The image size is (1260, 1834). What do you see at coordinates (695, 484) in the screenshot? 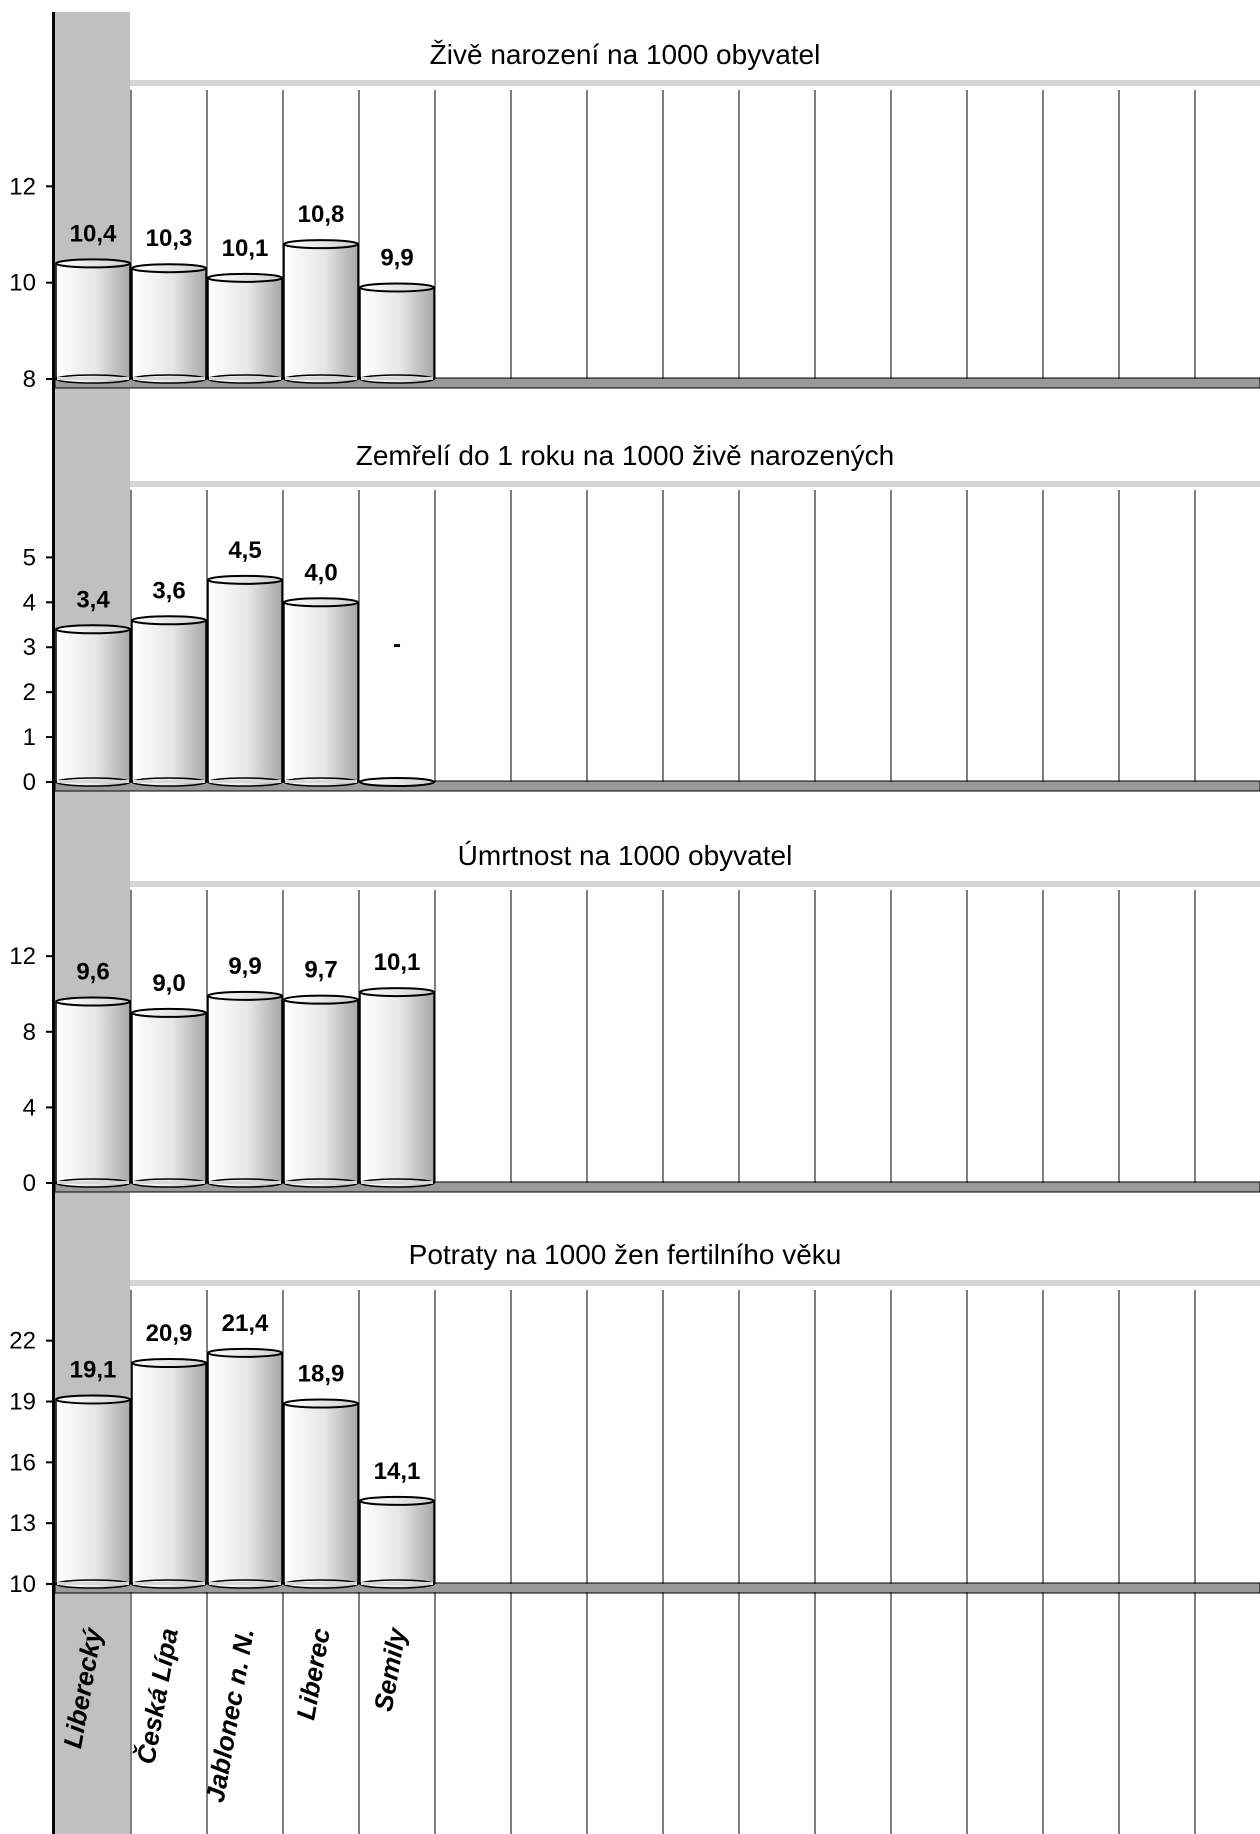
I see `panel-2-title-bar` at bounding box center [695, 484].